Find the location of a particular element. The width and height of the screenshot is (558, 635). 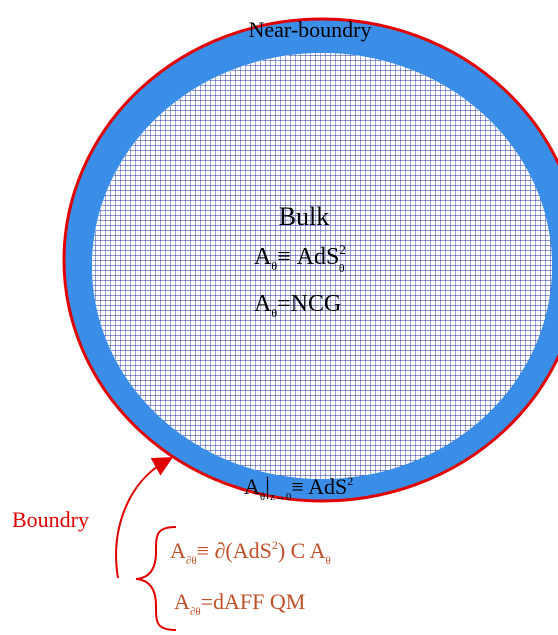

bulk-equation-2: Aθ=NCG is located at coordinates (297, 305).